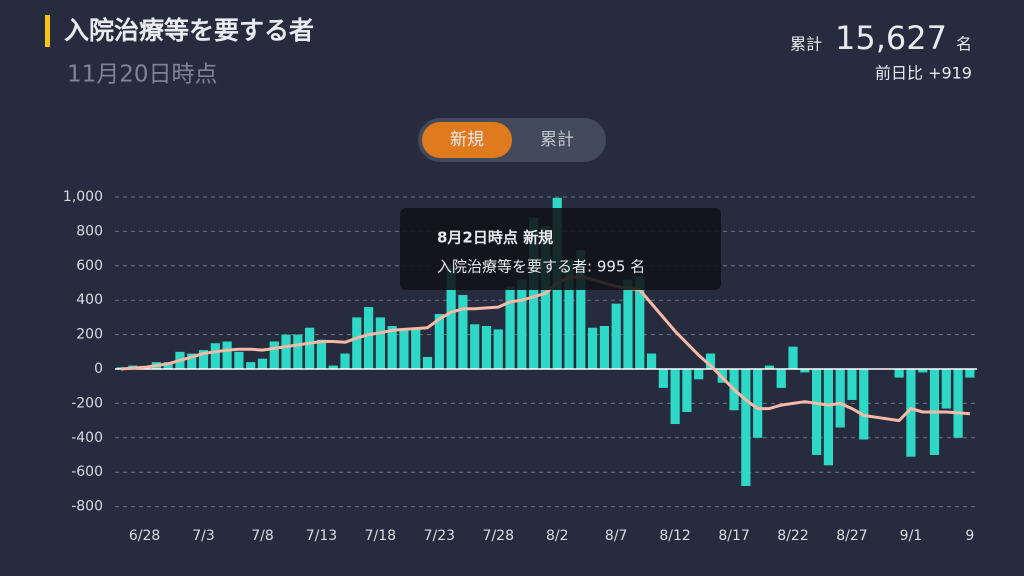 This screenshot has height=576, width=1024. I want to click on tooltip-text: 入院治療等を要する者: 995 名, so click(541, 267).